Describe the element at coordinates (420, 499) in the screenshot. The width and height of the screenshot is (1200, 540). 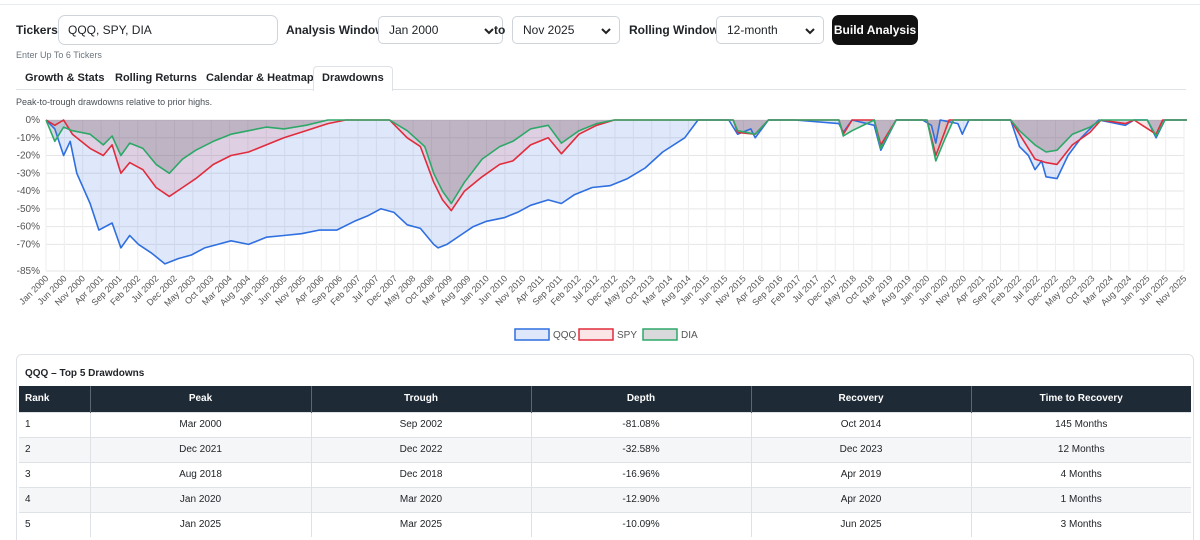
I see `trough-cell: Mar 2020` at that location.